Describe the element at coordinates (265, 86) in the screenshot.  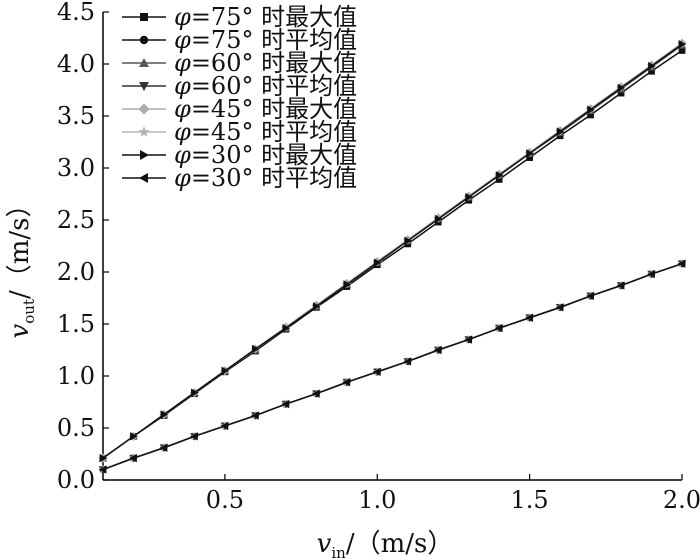
I see `legend-label: φ=60° 时平均值` at that location.